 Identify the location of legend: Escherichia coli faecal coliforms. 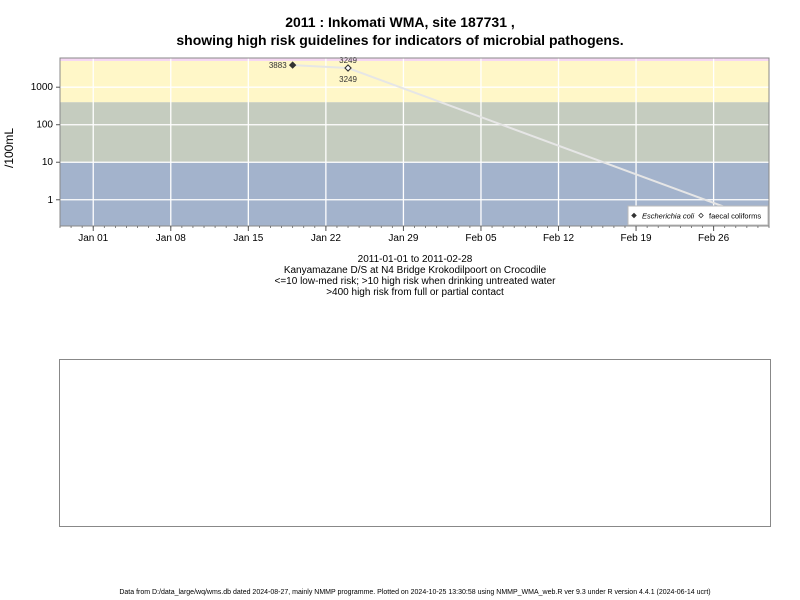
(698, 215).